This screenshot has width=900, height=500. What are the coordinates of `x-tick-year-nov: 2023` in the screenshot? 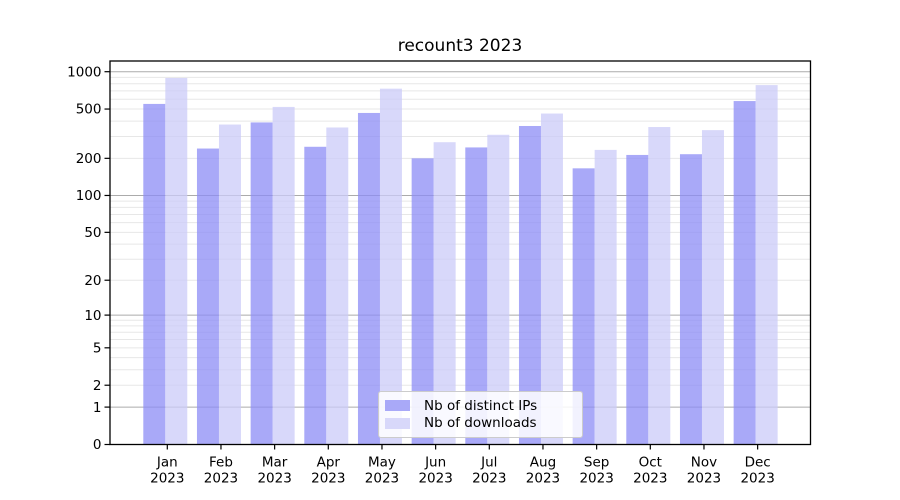 It's located at (704, 479).